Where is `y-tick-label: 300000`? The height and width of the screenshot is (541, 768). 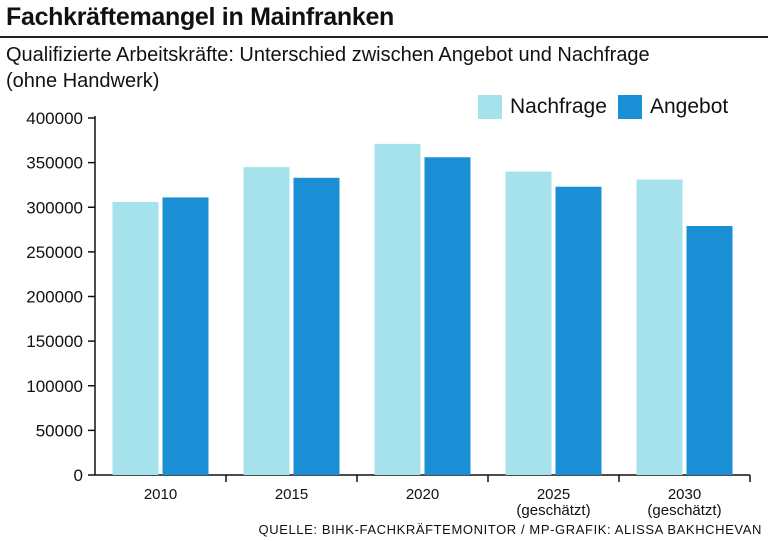 y-tick-label: 300000 is located at coordinates (54, 207).